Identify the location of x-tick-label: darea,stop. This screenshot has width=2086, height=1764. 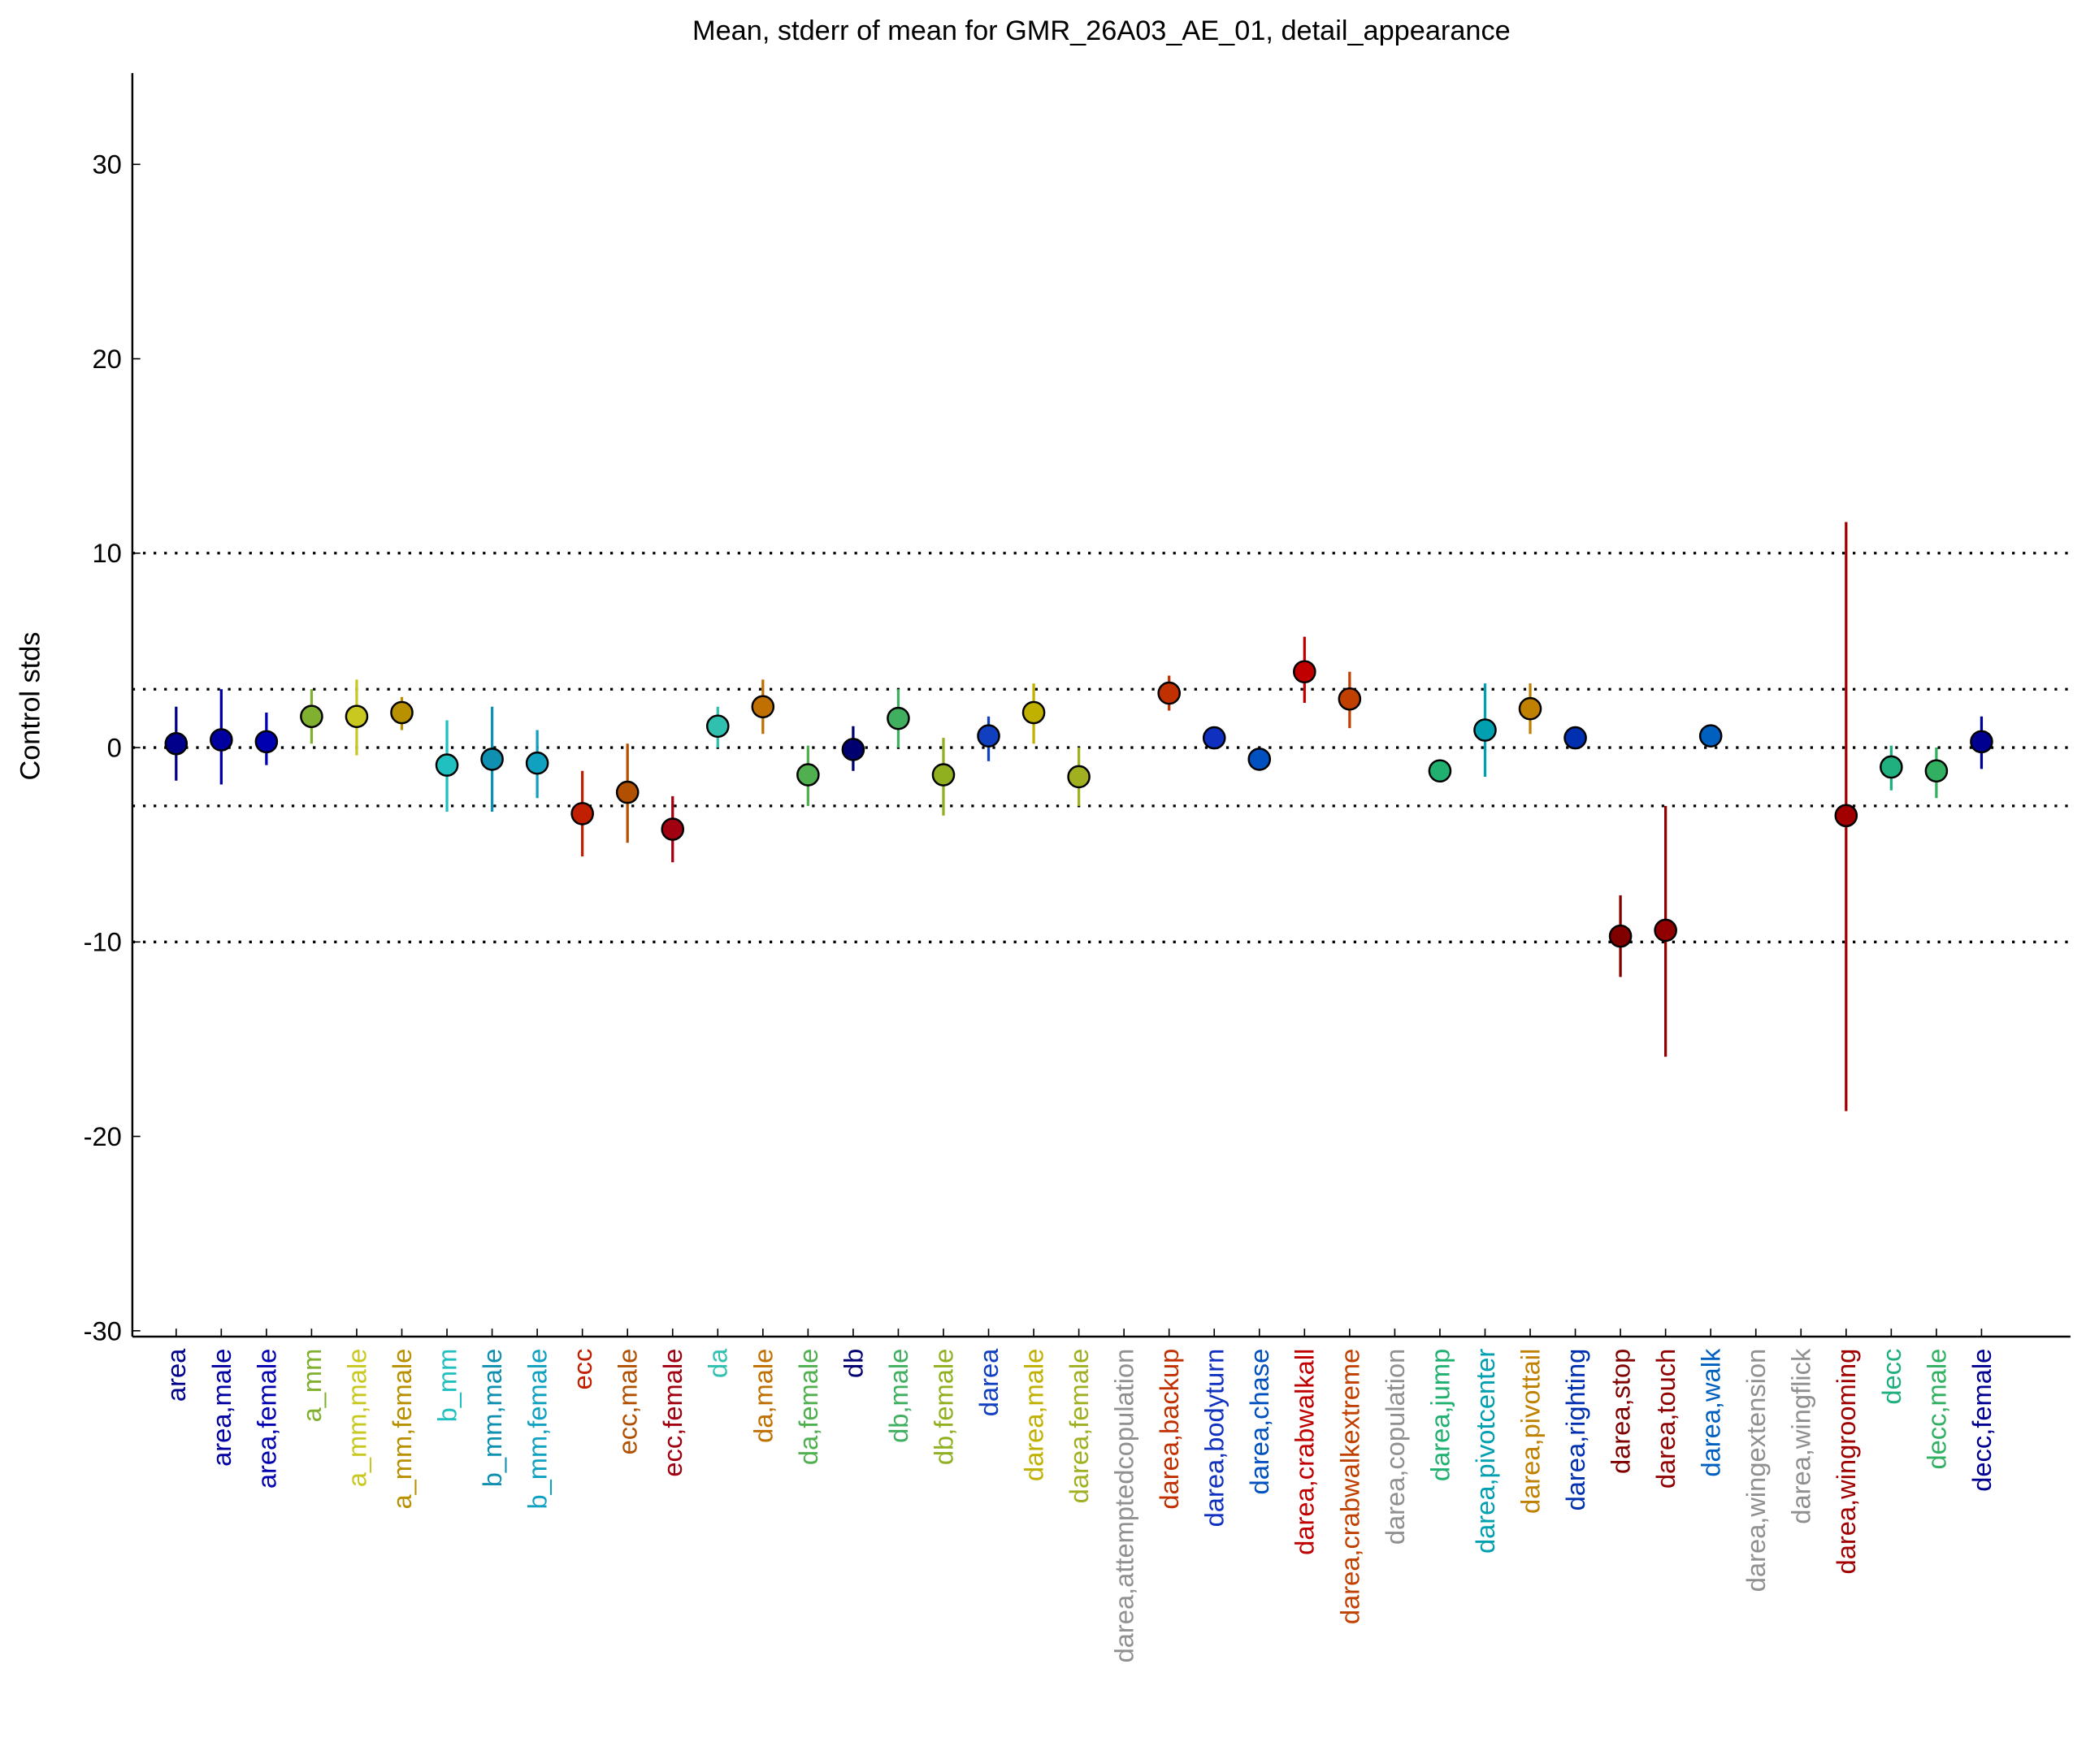
(1621, 1411).